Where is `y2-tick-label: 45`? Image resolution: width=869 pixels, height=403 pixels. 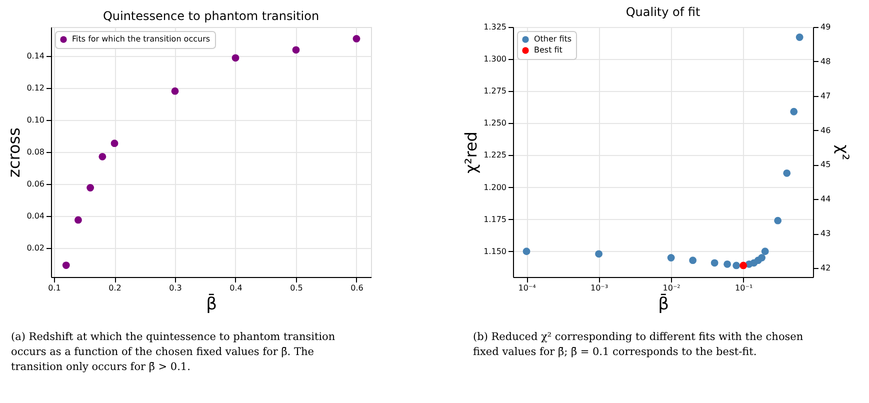
y2-tick-label: 45 is located at coordinates (825, 165).